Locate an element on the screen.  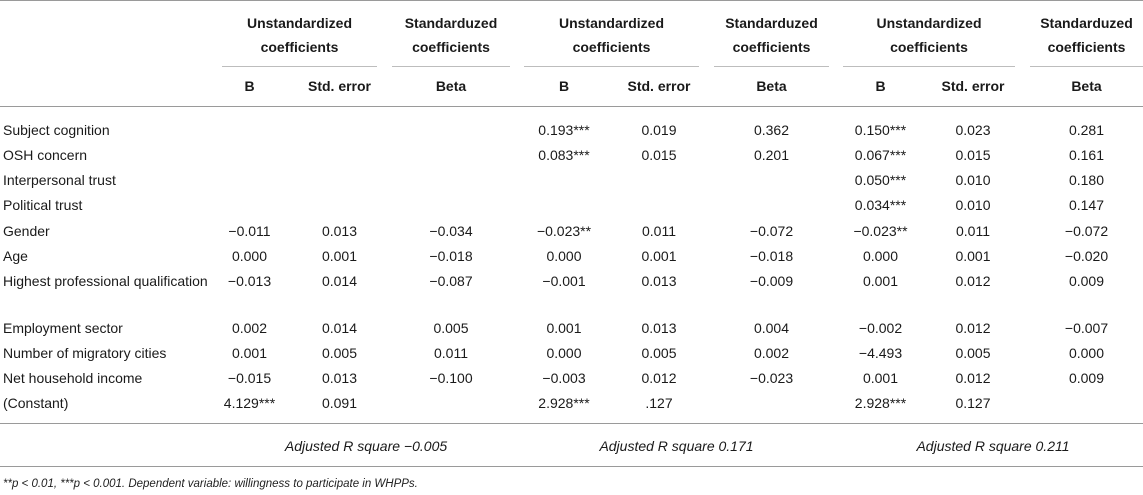
table-cell: 0.023 is located at coordinates (973, 130).